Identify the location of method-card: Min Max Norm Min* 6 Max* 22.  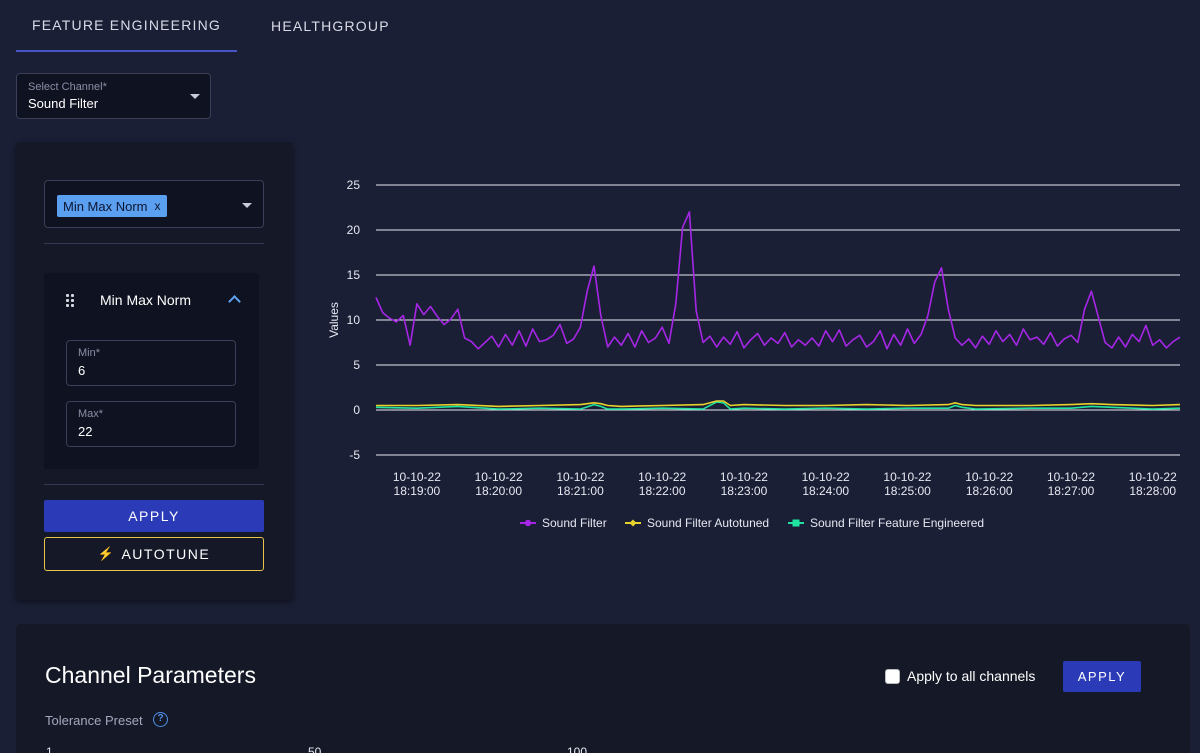
(151, 371).